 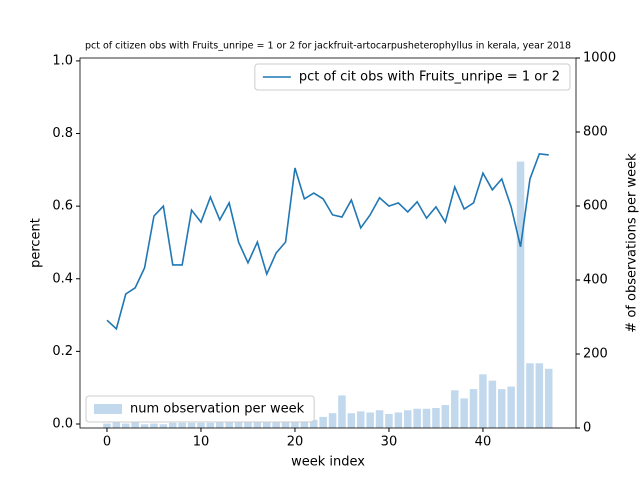 What do you see at coordinates (595, 206) in the screenshot?
I see `y2-tick-label: 600` at bounding box center [595, 206].